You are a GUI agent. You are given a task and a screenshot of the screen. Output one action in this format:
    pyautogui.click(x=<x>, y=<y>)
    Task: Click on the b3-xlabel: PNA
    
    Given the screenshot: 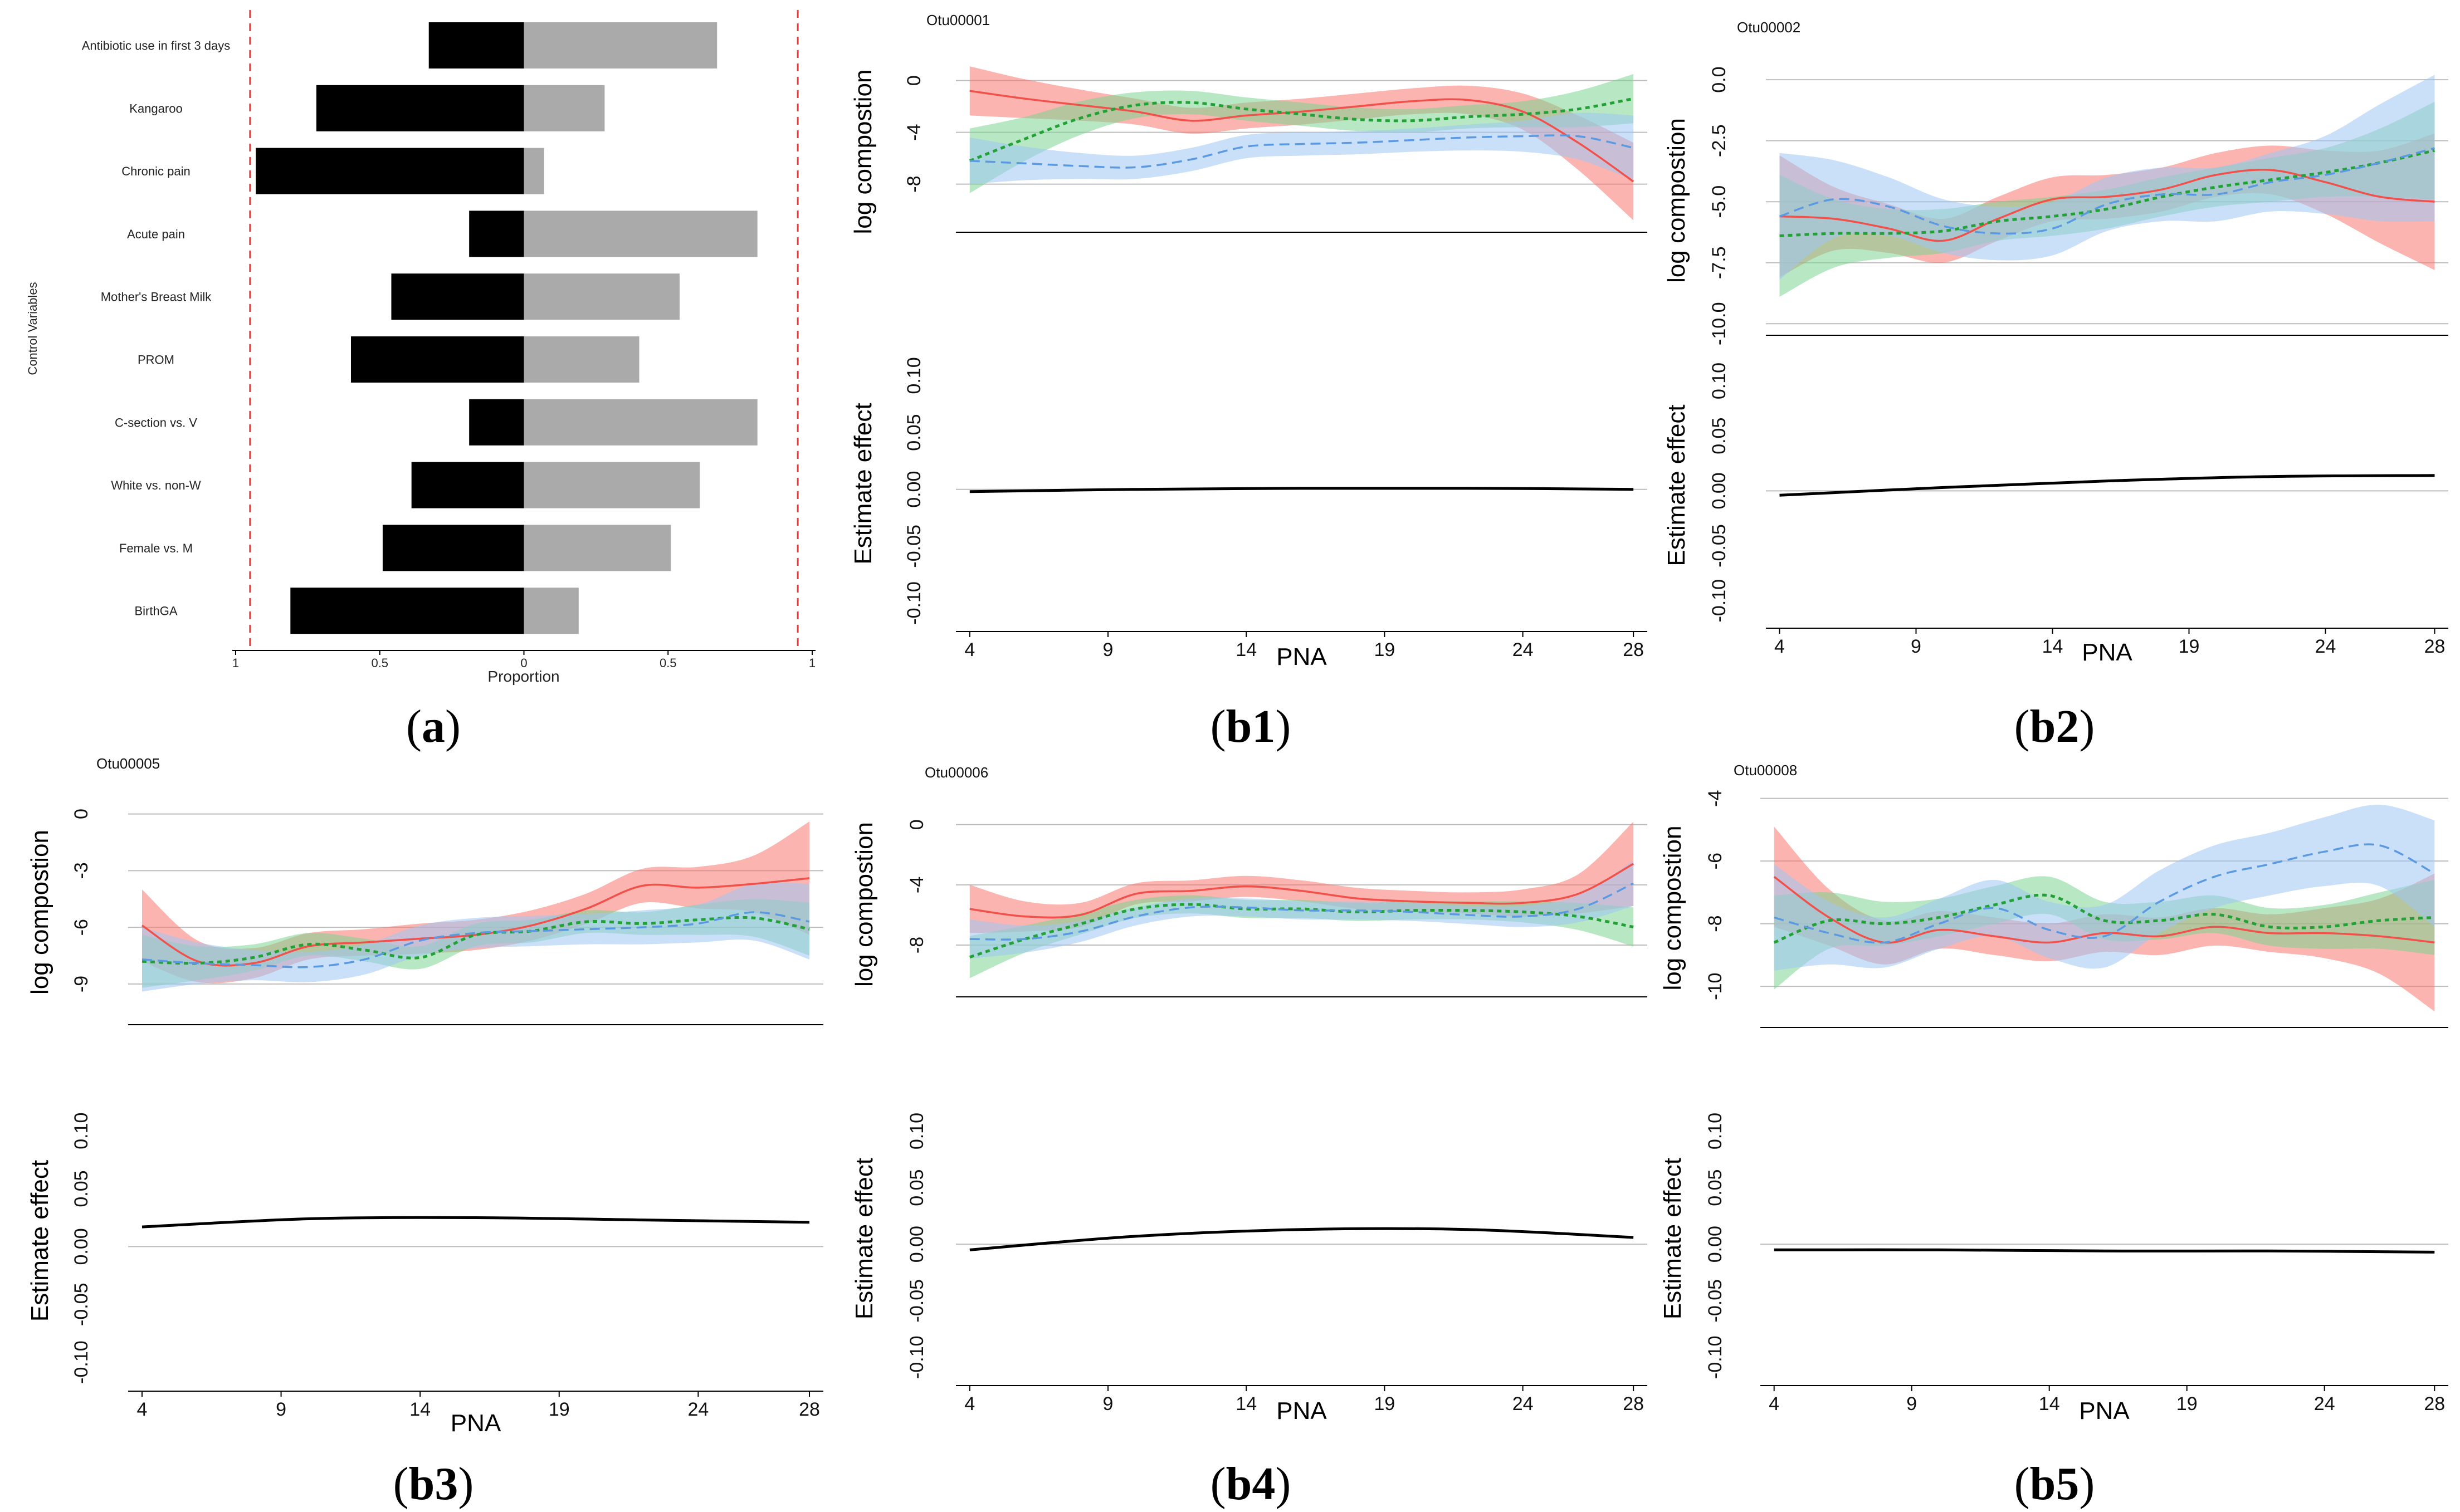 What is the action you would take?
    pyautogui.click(x=476, y=1423)
    